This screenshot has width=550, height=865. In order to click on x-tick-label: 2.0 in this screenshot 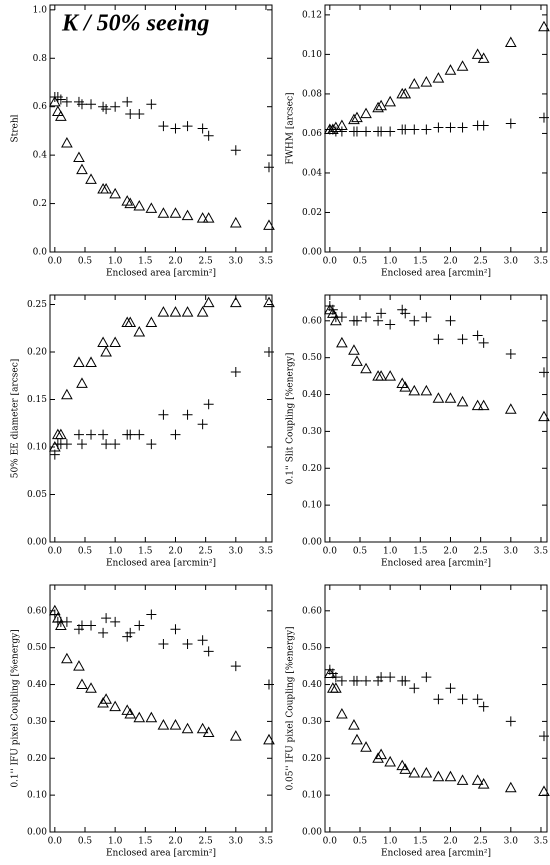, I will do `click(450, 262)`.